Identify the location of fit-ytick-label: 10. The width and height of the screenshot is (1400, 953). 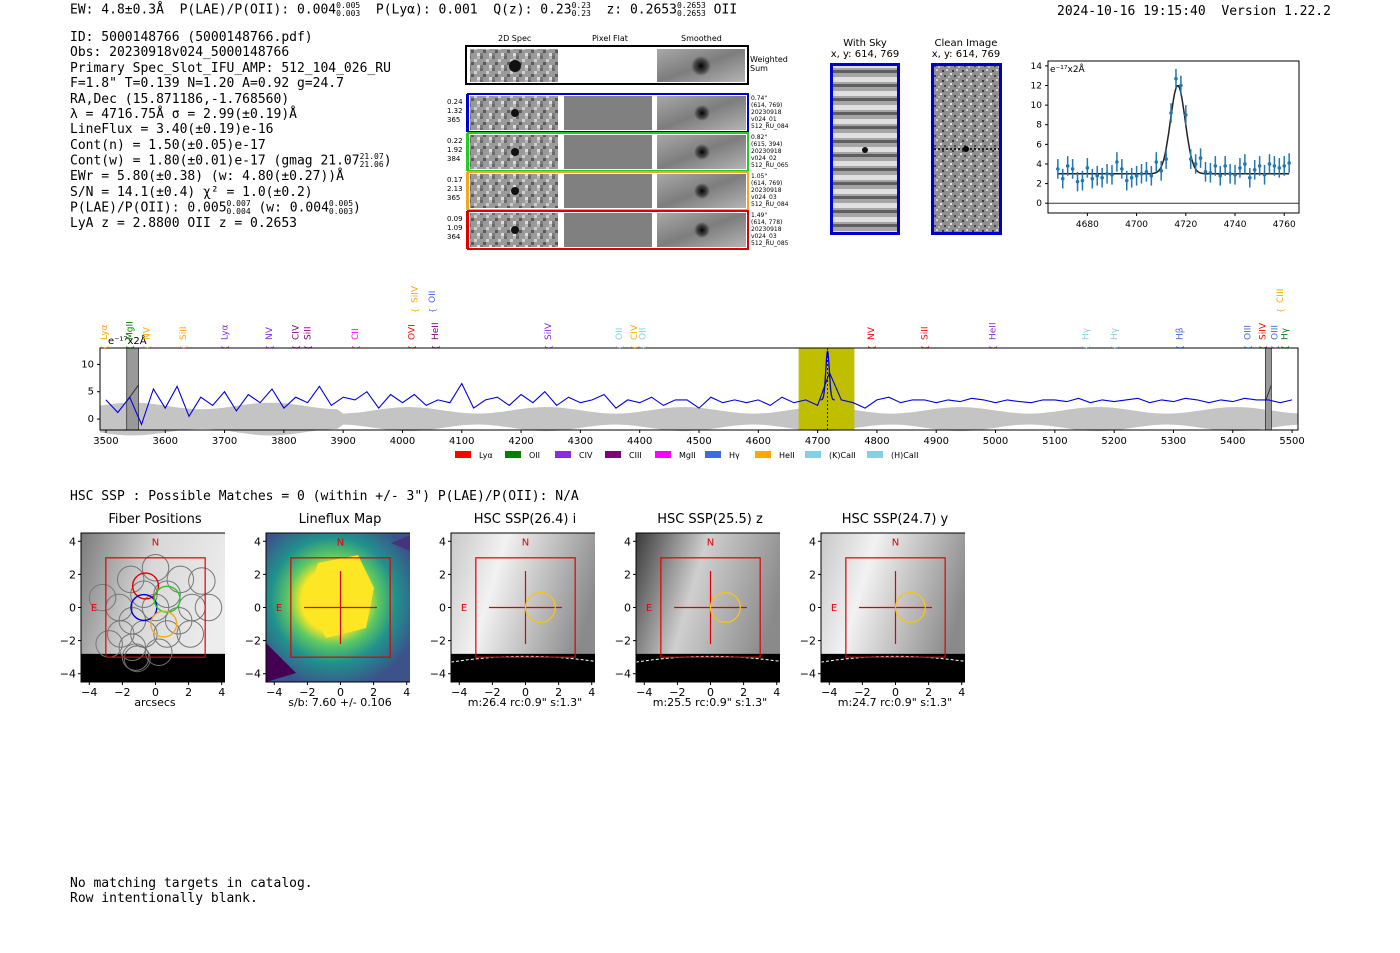
(1037, 106).